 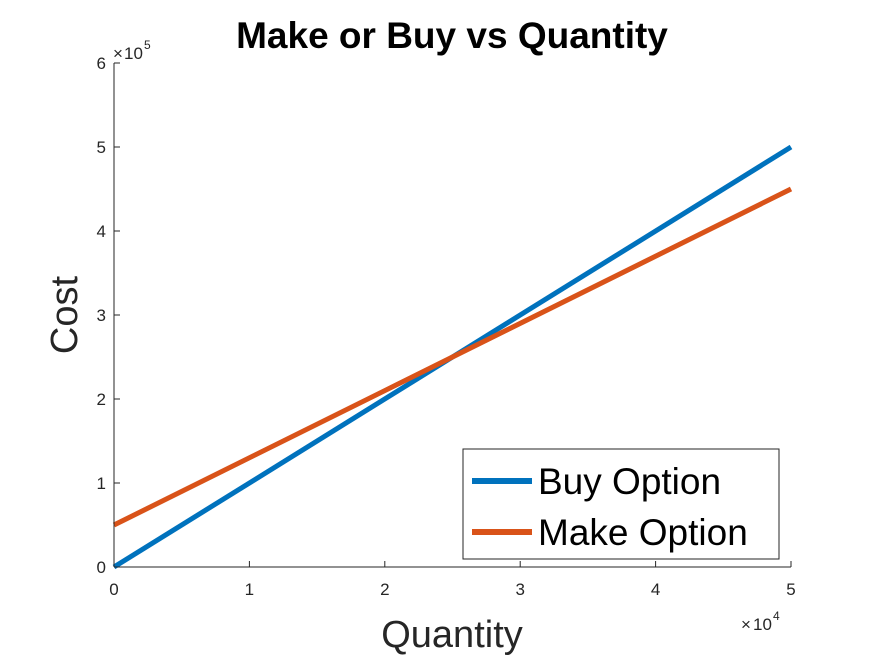 What do you see at coordinates (655, 589) in the screenshot?
I see `x-tick-label: 4` at bounding box center [655, 589].